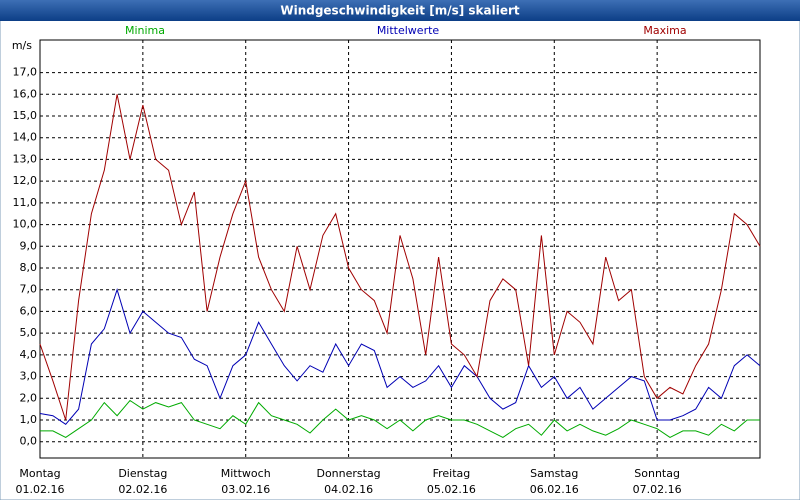  I want to click on window-title: Windgeschwindigkeit [m/s] skaliert, so click(400, 11).